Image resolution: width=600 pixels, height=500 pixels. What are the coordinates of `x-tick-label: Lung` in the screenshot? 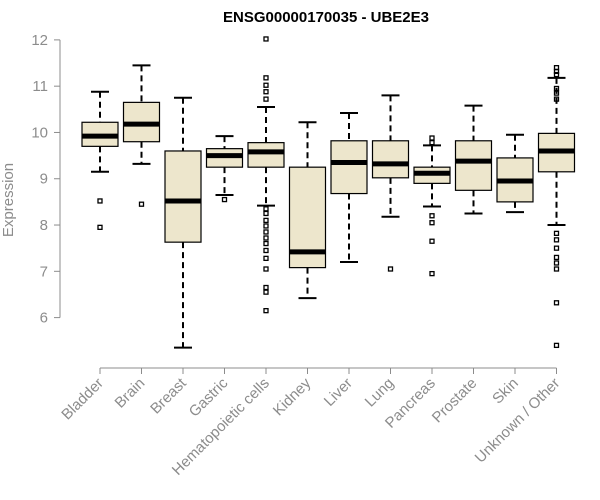 It's located at (380, 393).